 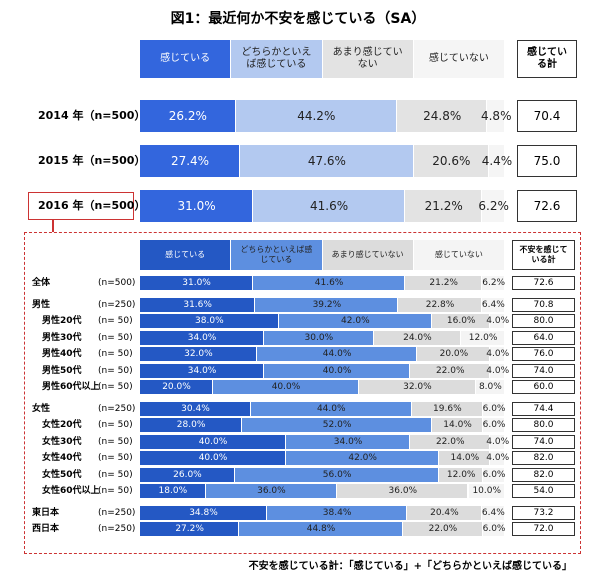 I want to click on category-label: 女性, so click(x=41, y=408).